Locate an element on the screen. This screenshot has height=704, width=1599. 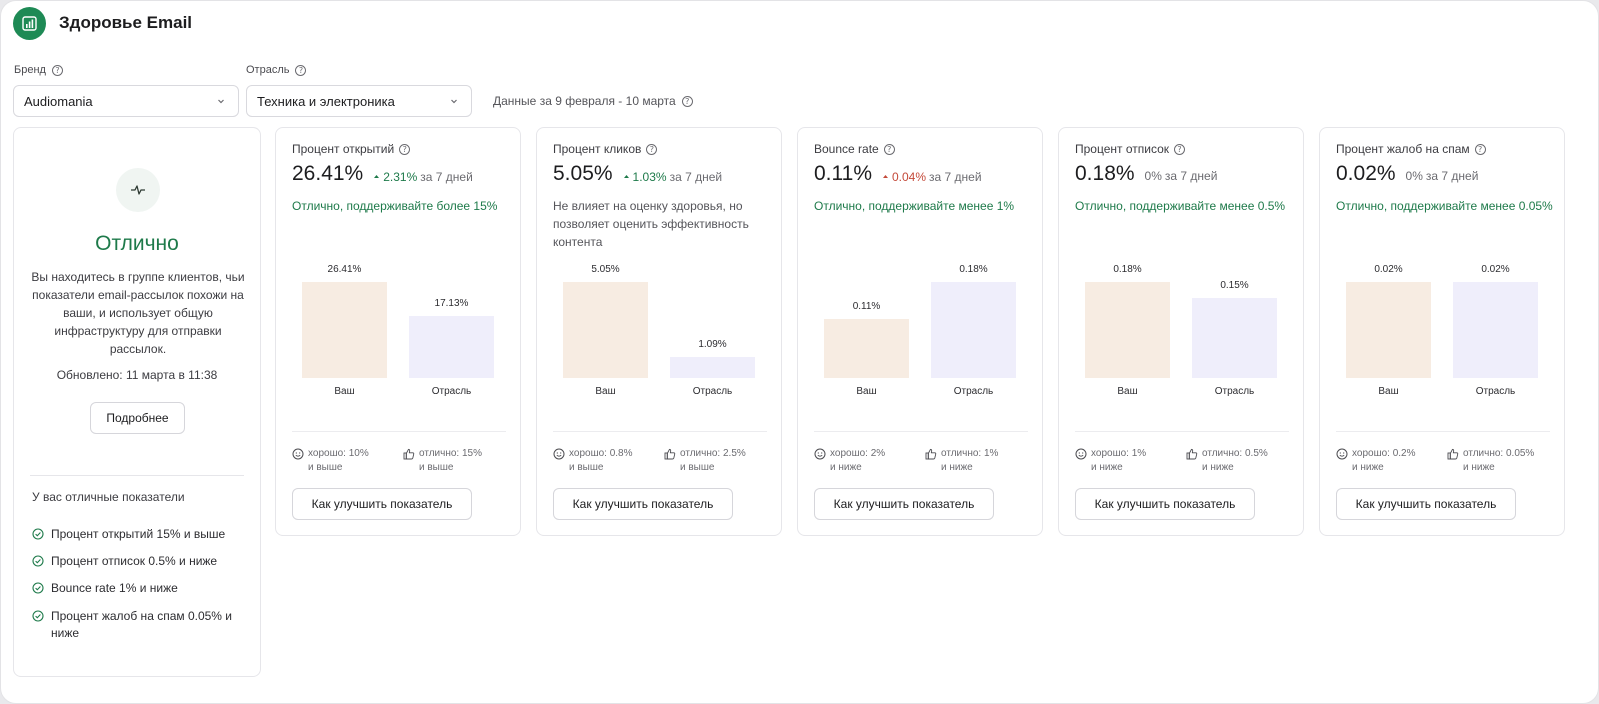
metric-title-text: Процент открытий is located at coordinates (343, 149).